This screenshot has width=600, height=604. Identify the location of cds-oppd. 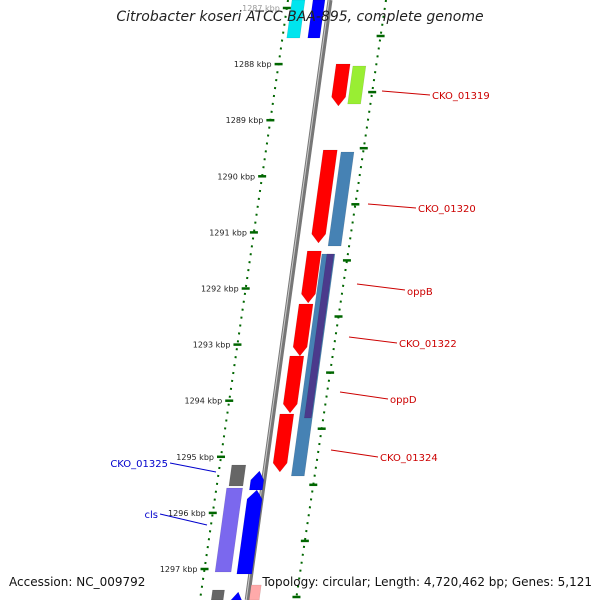
(293, 384).